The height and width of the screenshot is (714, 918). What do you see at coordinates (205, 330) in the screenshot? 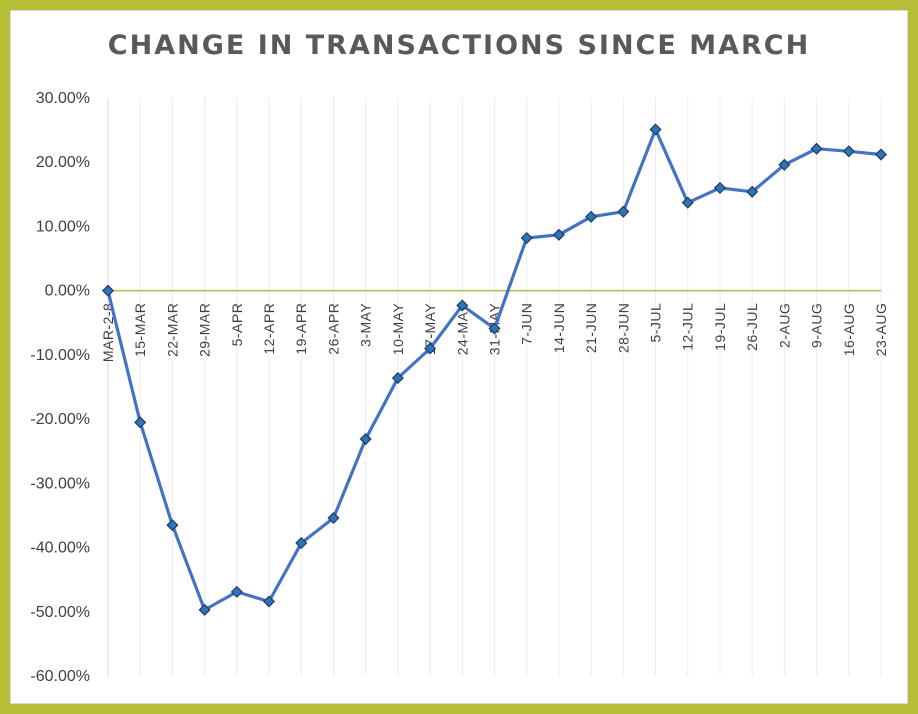
I see `x-tick-label: 29-MAR` at bounding box center [205, 330].